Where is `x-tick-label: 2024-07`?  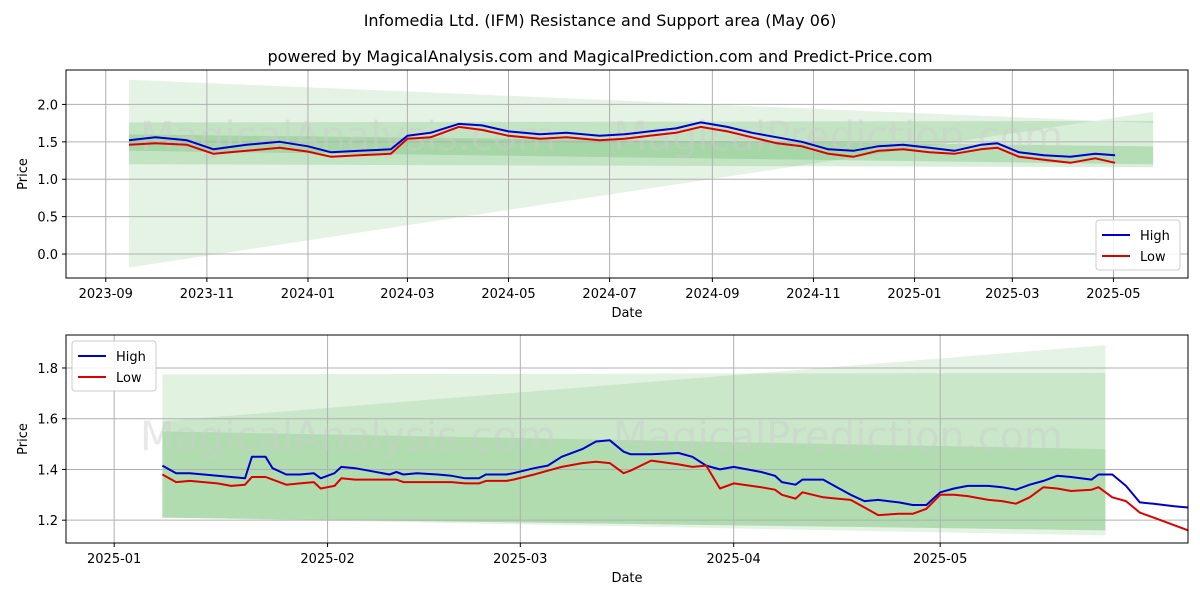 x-tick-label: 2024-07 is located at coordinates (609, 294).